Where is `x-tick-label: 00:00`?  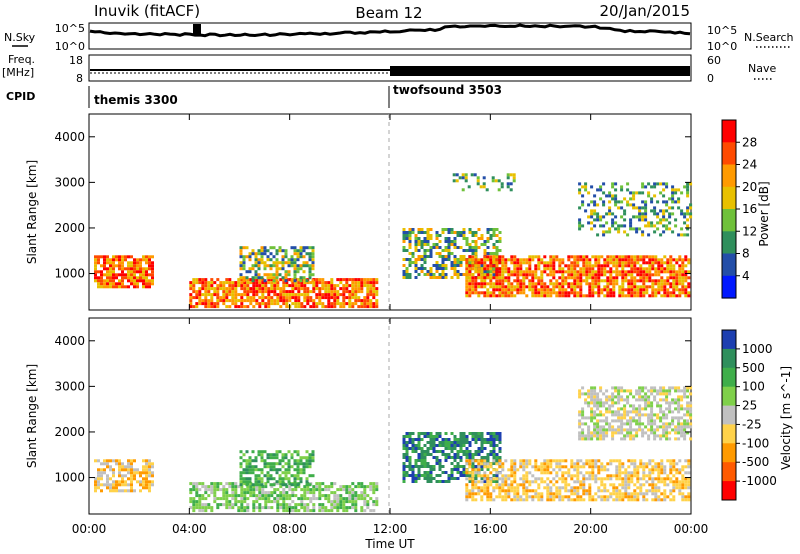 x-tick-label: 00:00 is located at coordinates (691, 529).